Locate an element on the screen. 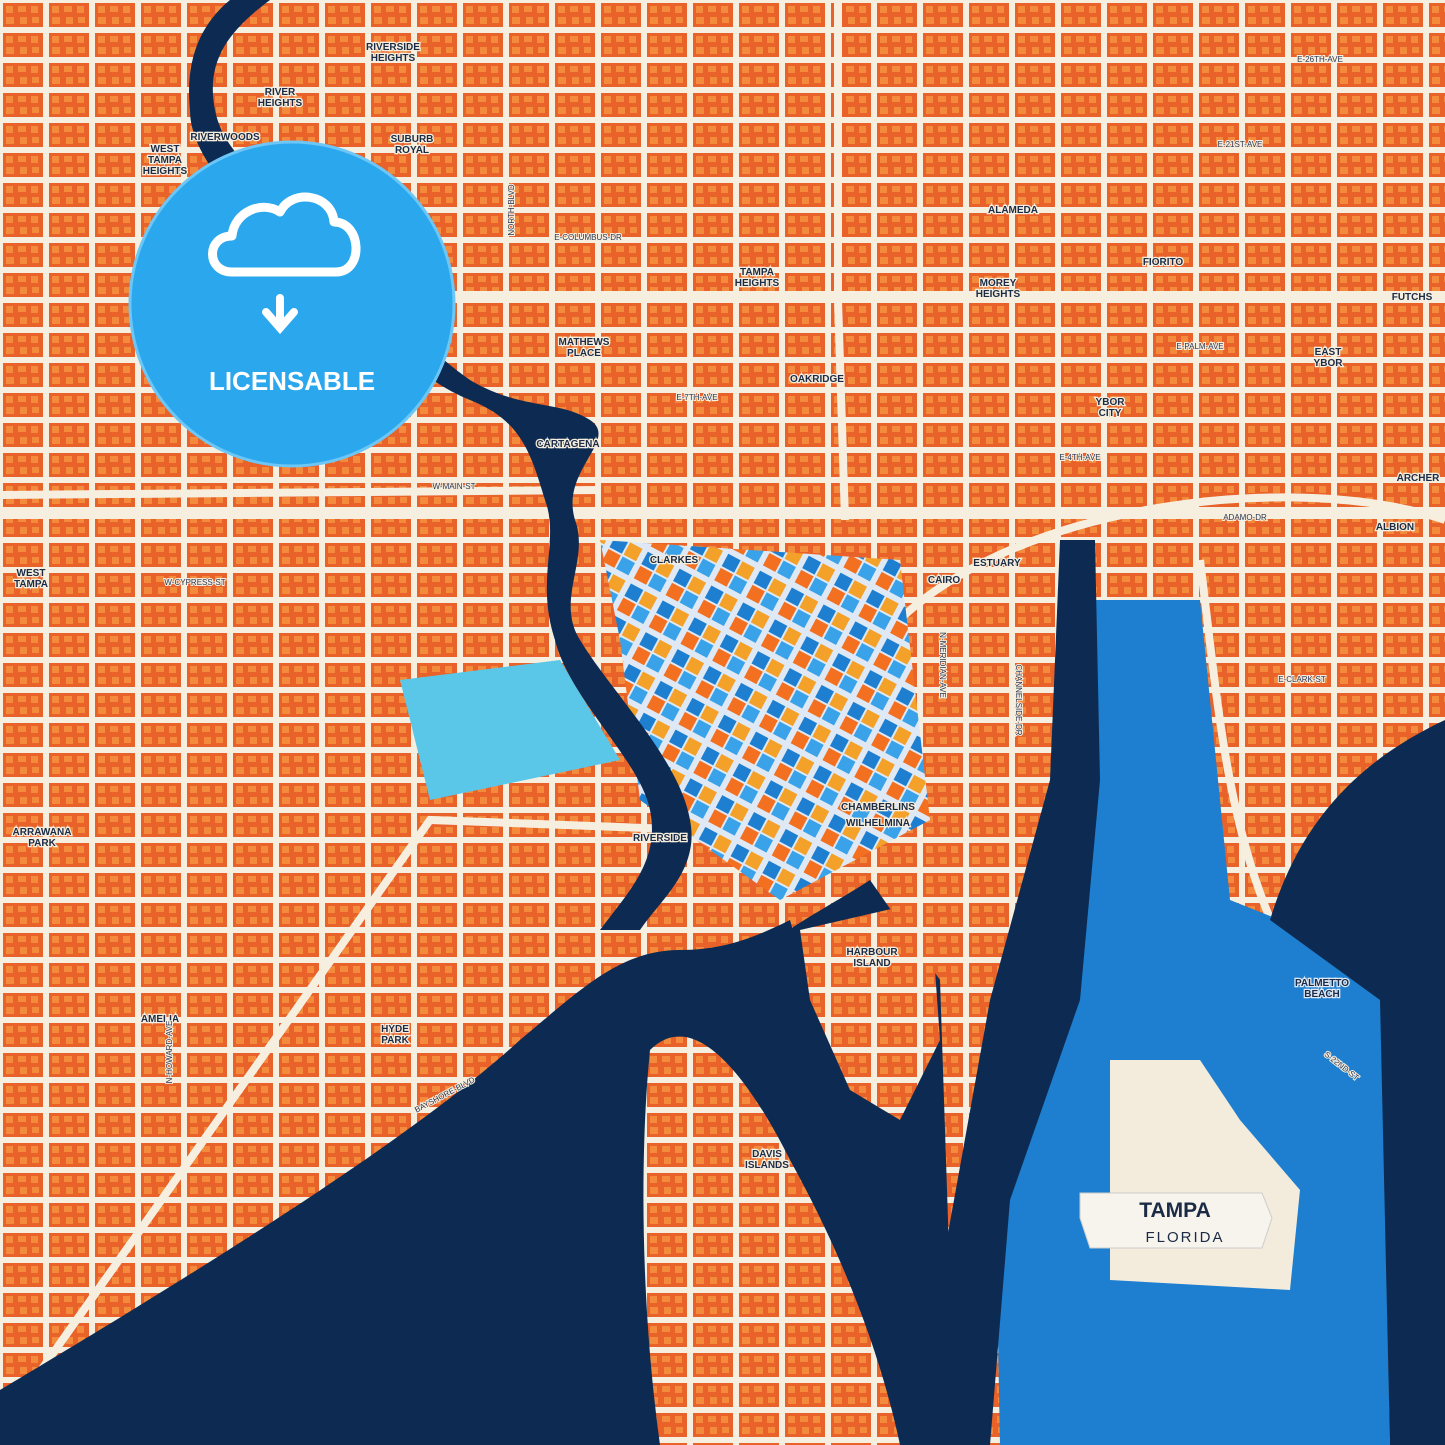  title-city: TAMPA is located at coordinates (1175, 1210).